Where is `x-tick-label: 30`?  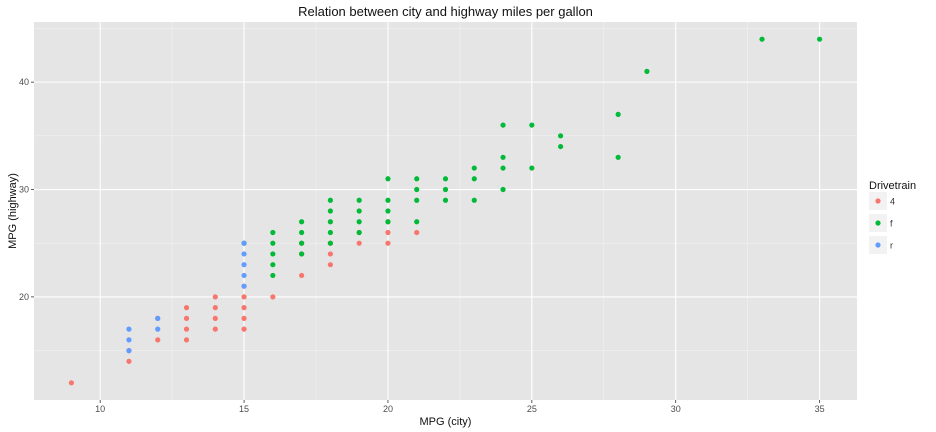 x-tick-label: 30 is located at coordinates (676, 409).